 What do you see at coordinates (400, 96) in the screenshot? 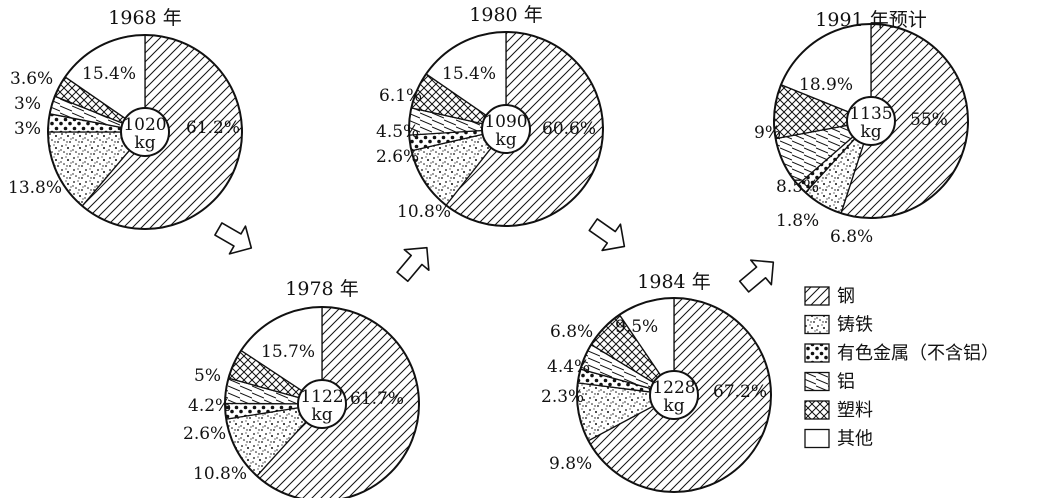
I see `data-label-塑料: 6.1%` at bounding box center [400, 96].